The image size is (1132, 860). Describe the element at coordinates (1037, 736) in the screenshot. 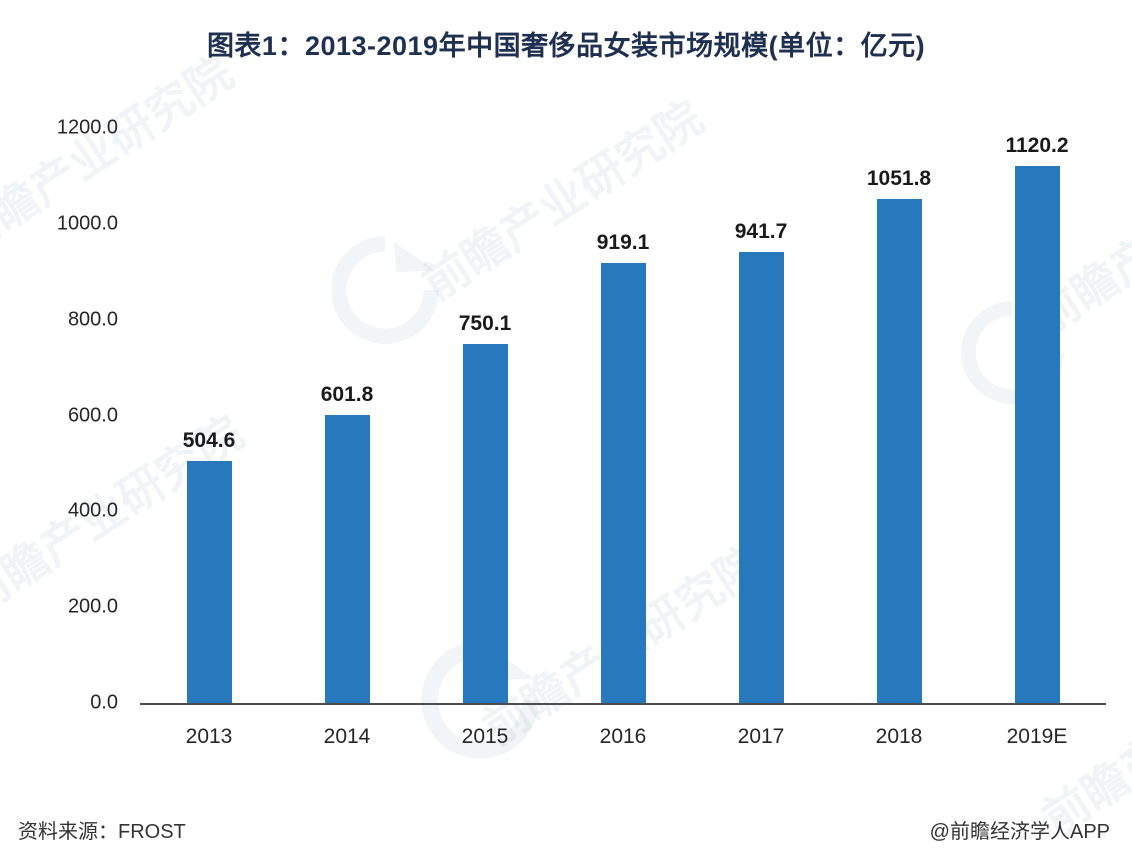

I see `x-axis-label: 2019E` at that location.